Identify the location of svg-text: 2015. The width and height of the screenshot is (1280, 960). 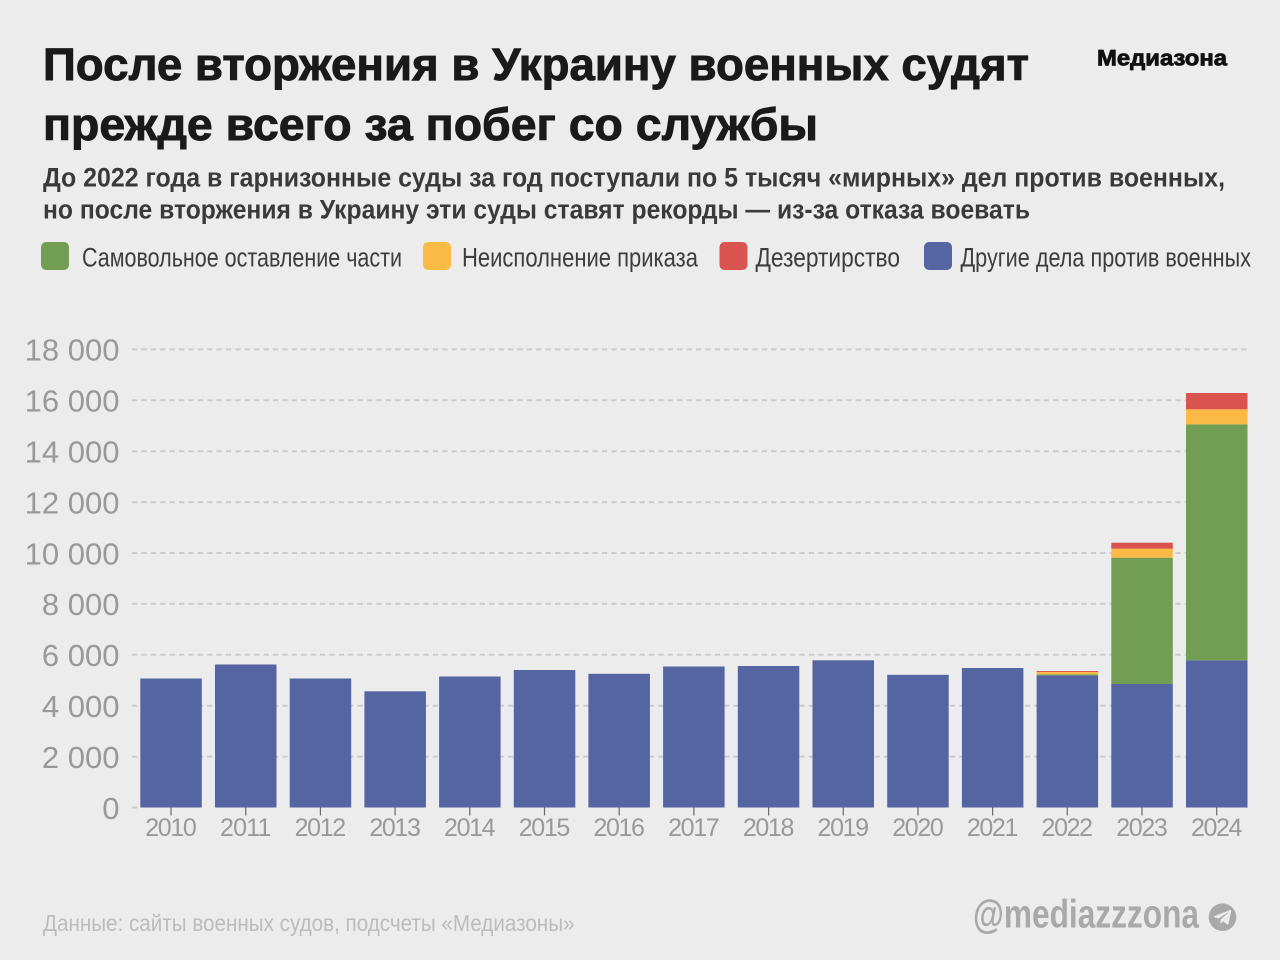
(545, 828).